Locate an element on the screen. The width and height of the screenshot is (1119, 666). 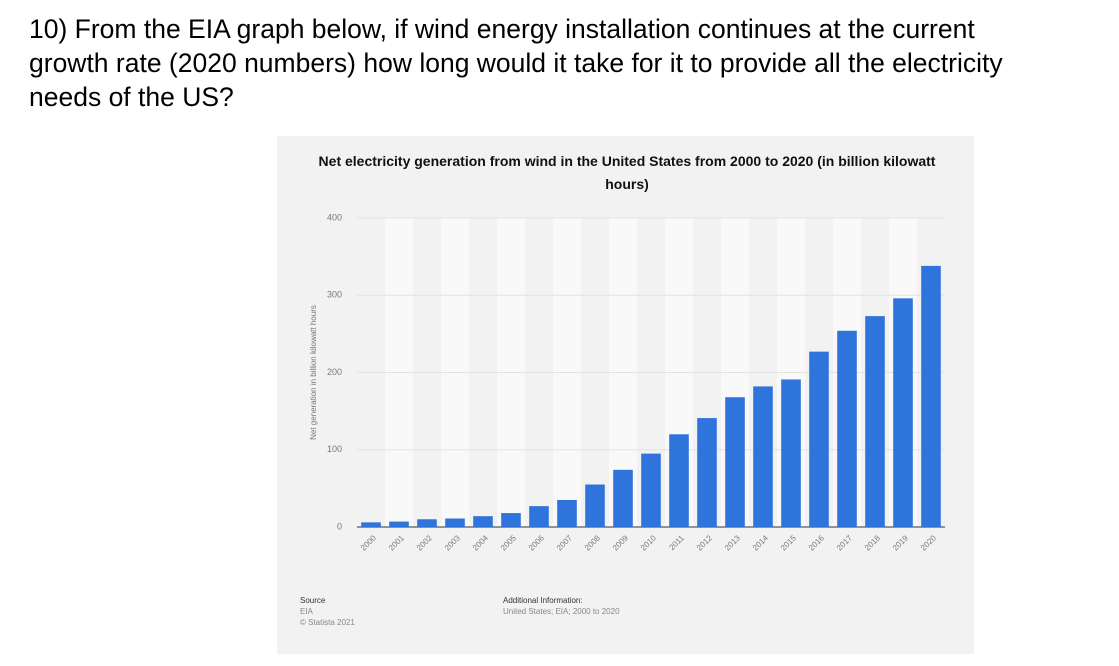
source: EIA is located at coordinates (306, 611).